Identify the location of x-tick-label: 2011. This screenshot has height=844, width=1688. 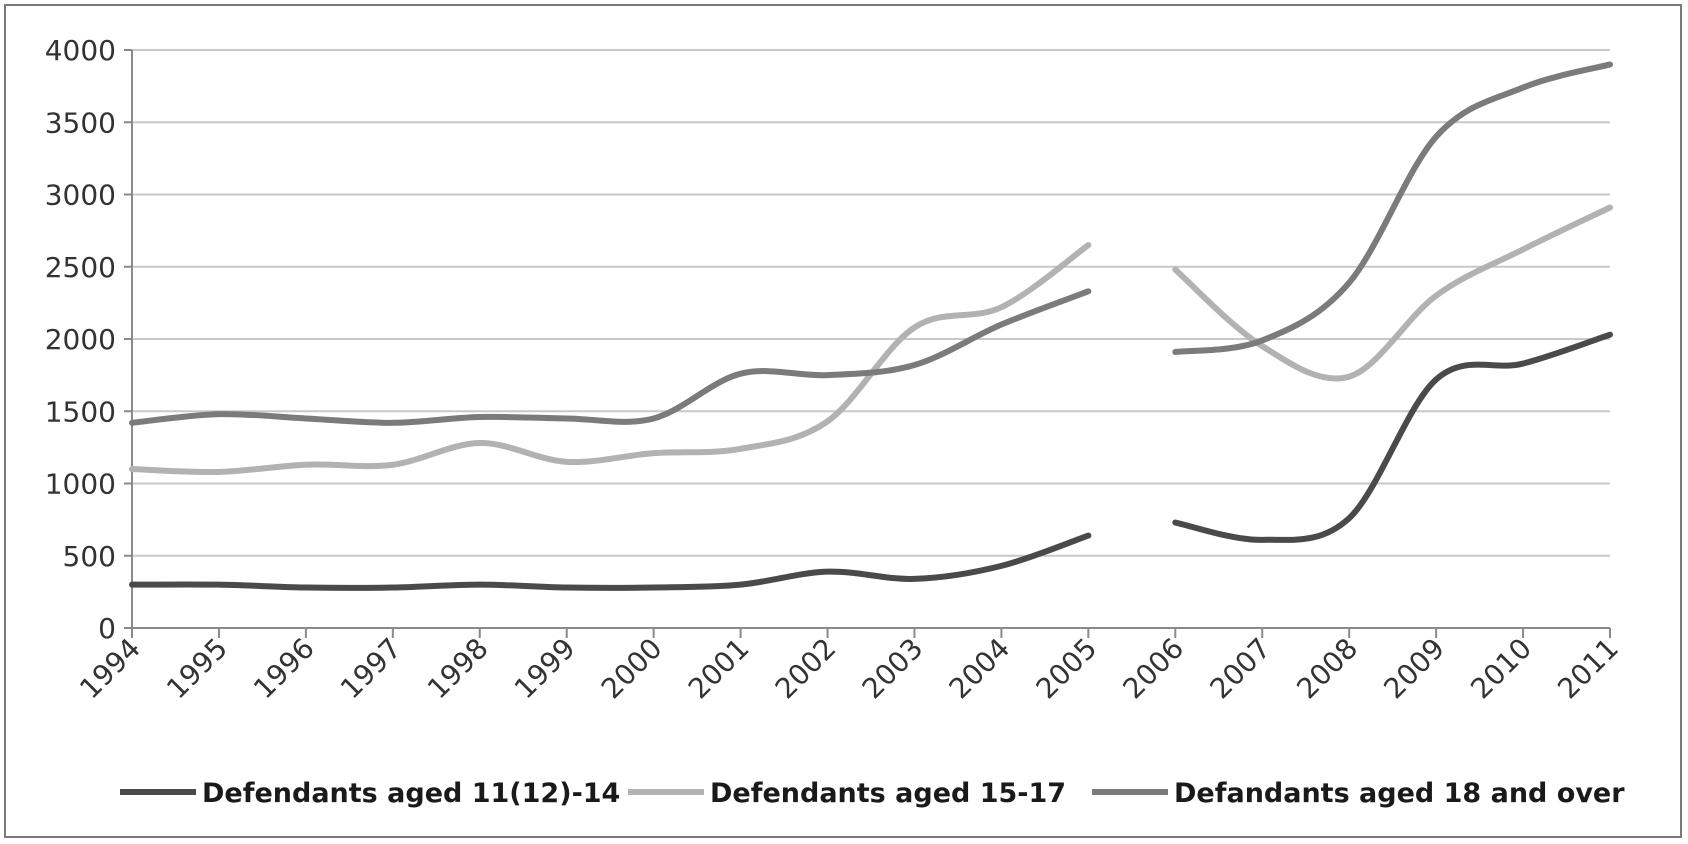
(1588, 669).